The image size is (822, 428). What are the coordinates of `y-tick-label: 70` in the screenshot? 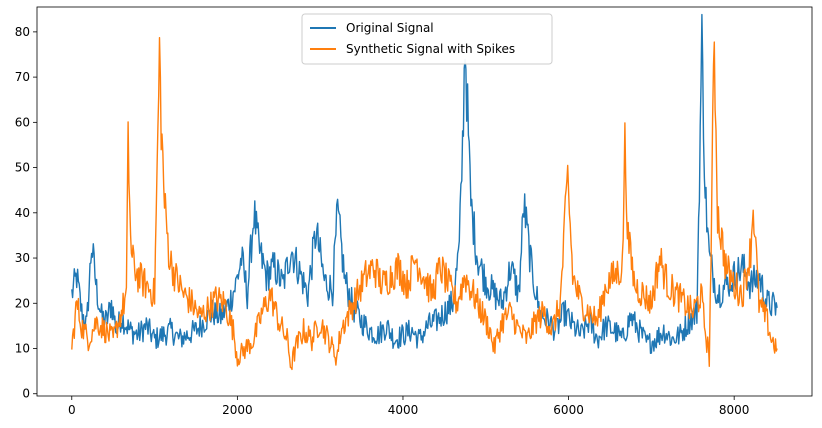 It's located at (22, 77).